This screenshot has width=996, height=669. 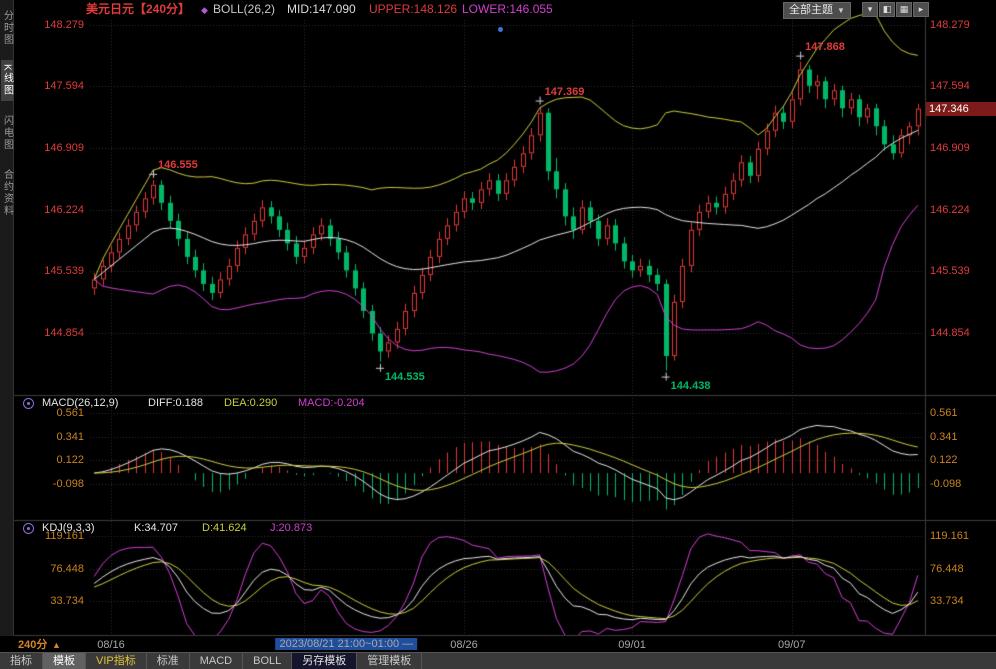 I want to click on chevron-down-icon: ▼, so click(x=841, y=10).